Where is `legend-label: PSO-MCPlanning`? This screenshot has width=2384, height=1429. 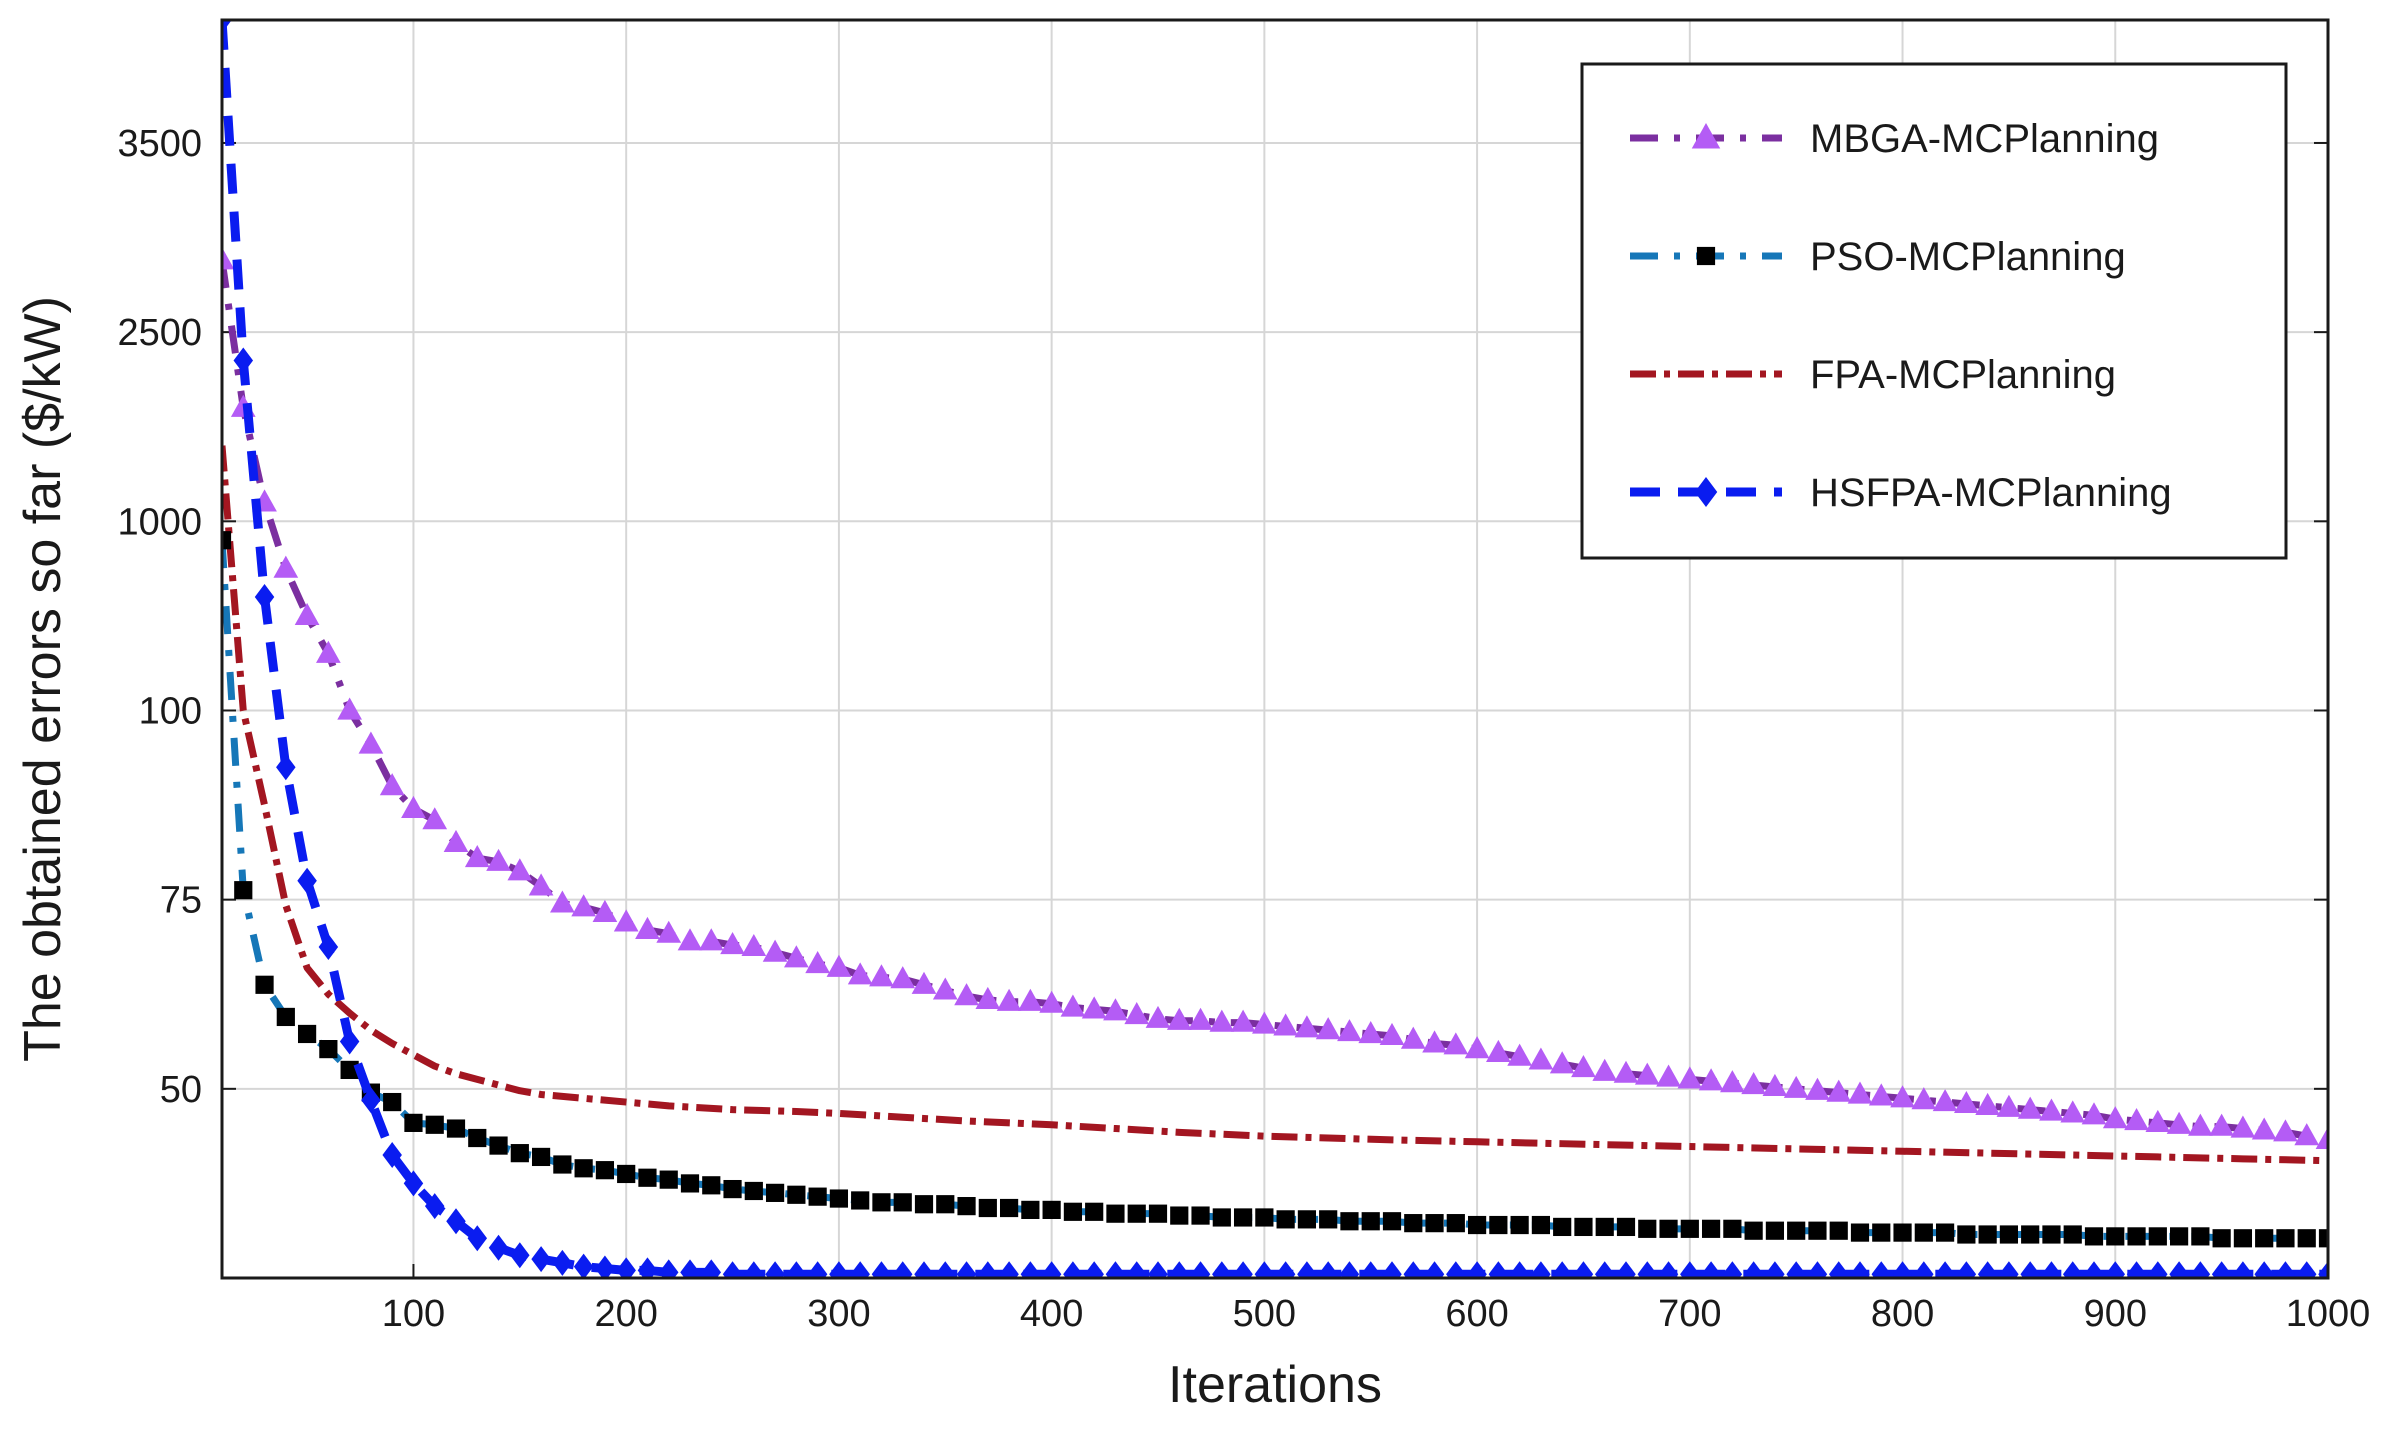 legend-label: PSO-MCPlanning is located at coordinates (1968, 257).